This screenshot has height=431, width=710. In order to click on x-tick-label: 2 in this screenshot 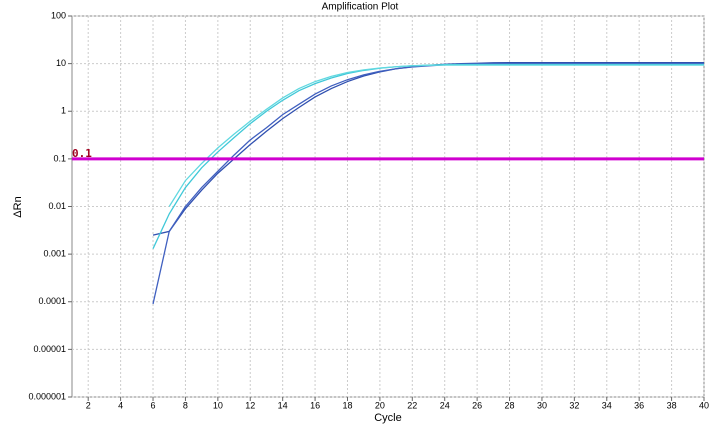, I will do `click(88, 405)`.